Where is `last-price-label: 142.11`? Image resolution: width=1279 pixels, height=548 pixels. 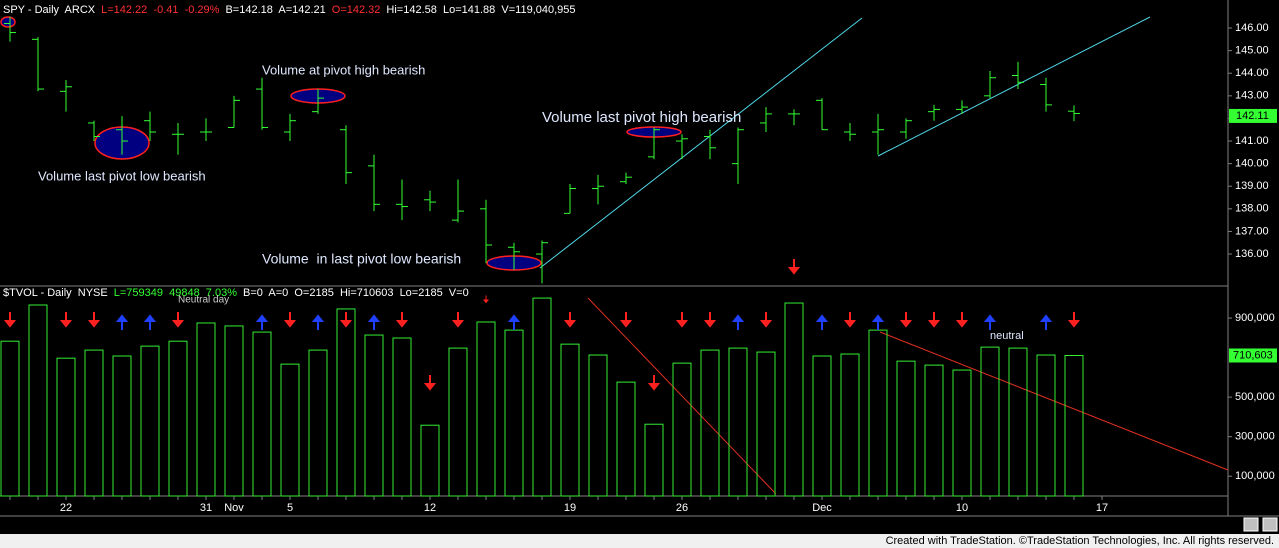 last-price-label: 142.11 is located at coordinates (1252, 116).